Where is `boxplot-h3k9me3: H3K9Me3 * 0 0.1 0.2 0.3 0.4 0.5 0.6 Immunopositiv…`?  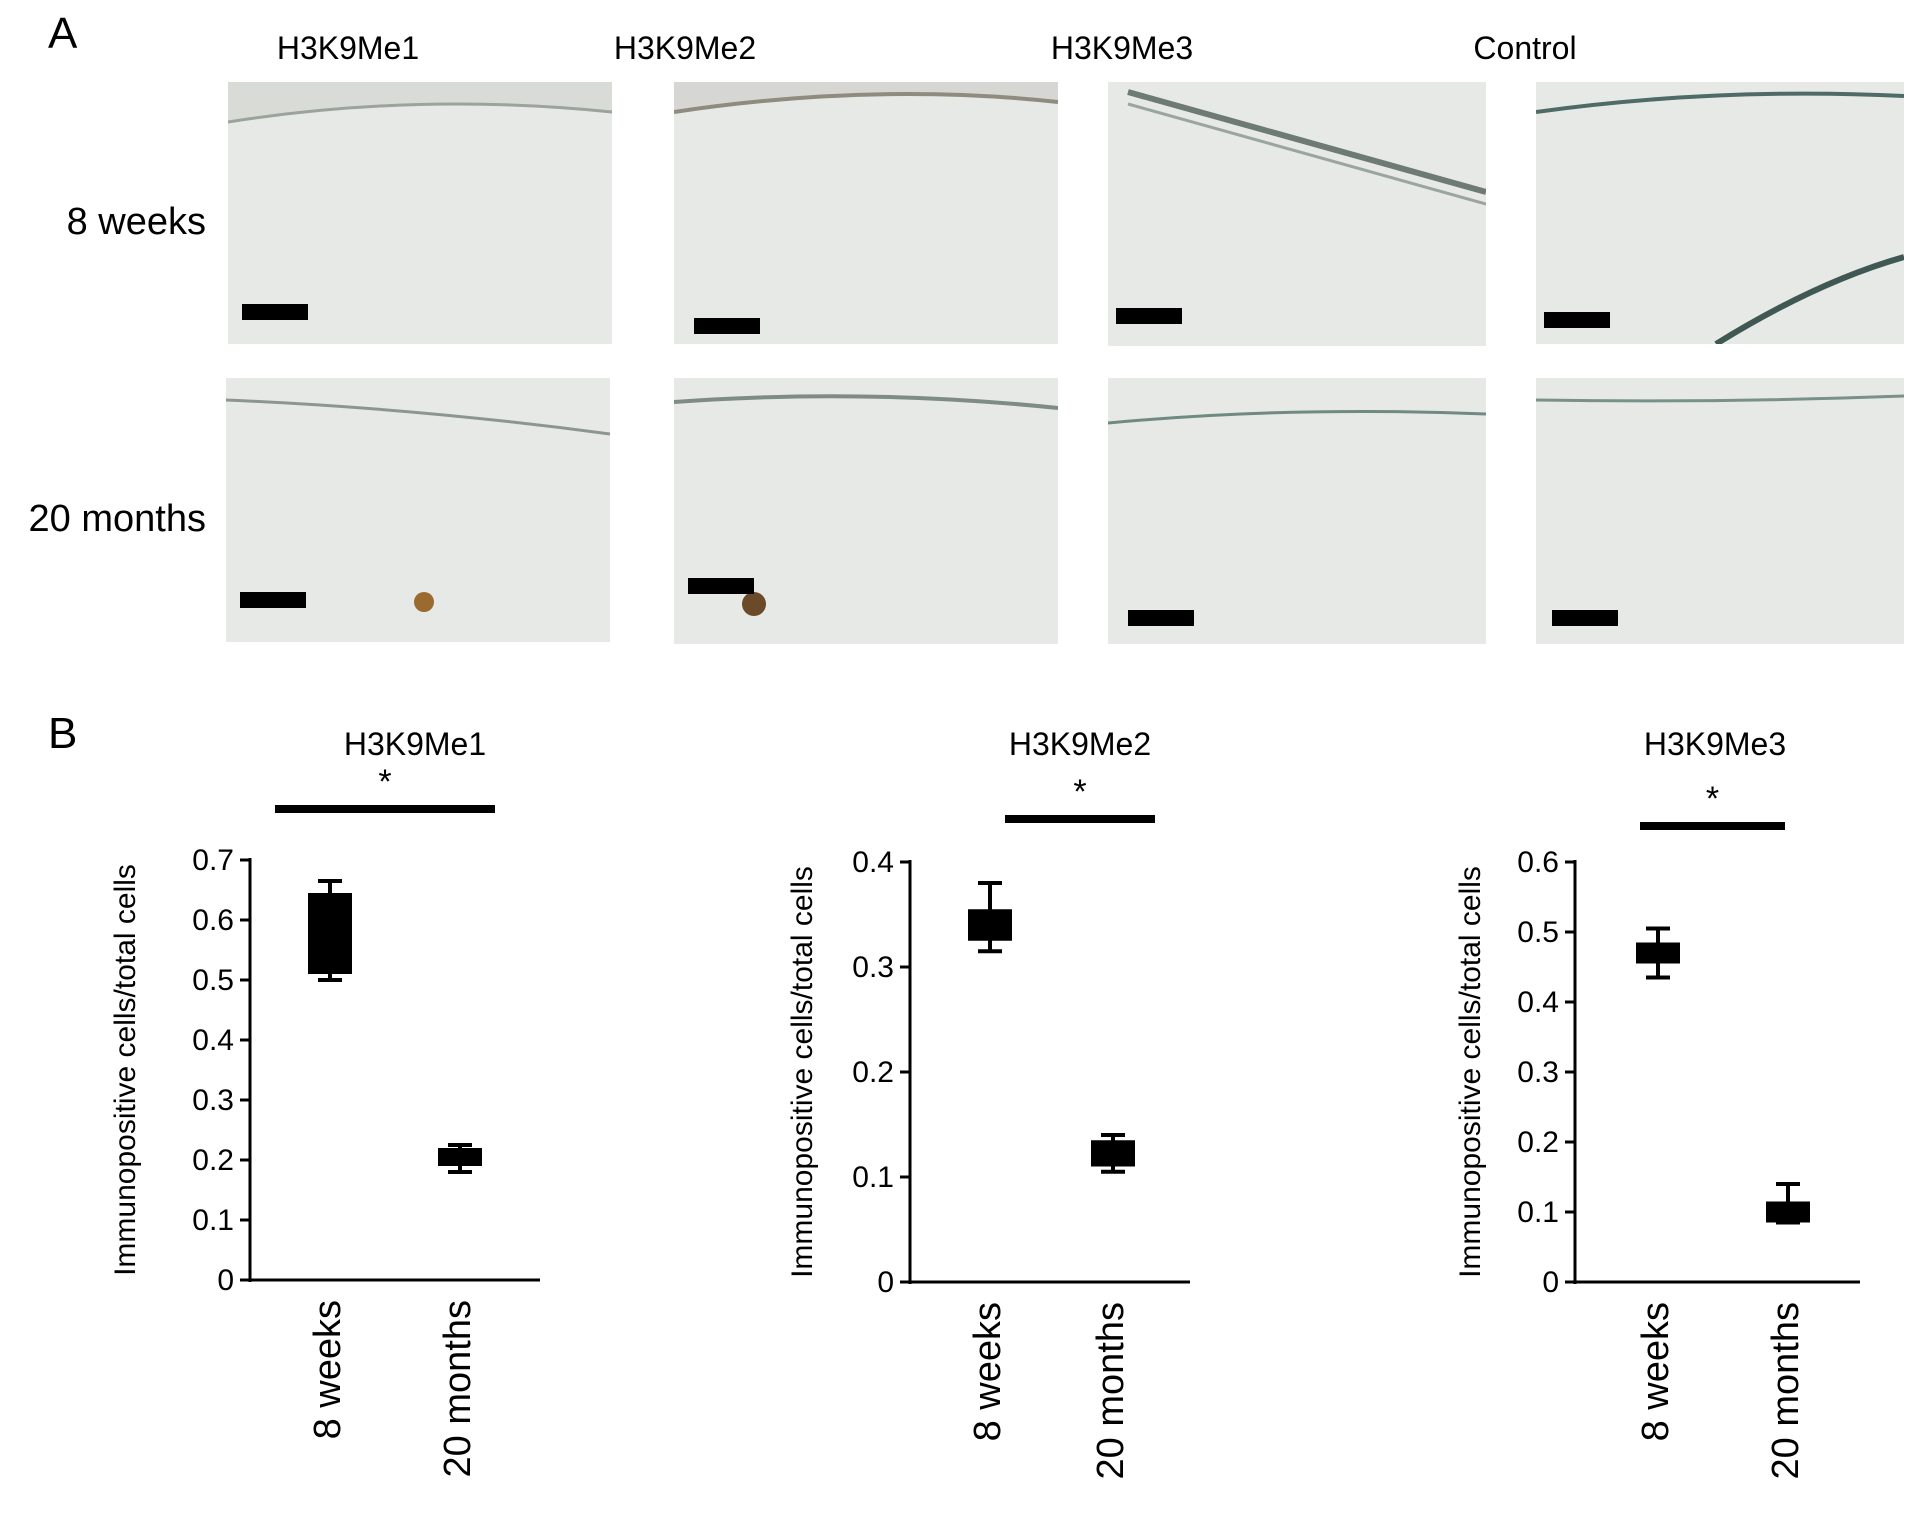 boxplot-h3k9me3: H3K9Me3 * 0 0.1 0.2 0.3 0.4 0.5 0.6 Immunopositiv… is located at coordinates (1670, 1117).